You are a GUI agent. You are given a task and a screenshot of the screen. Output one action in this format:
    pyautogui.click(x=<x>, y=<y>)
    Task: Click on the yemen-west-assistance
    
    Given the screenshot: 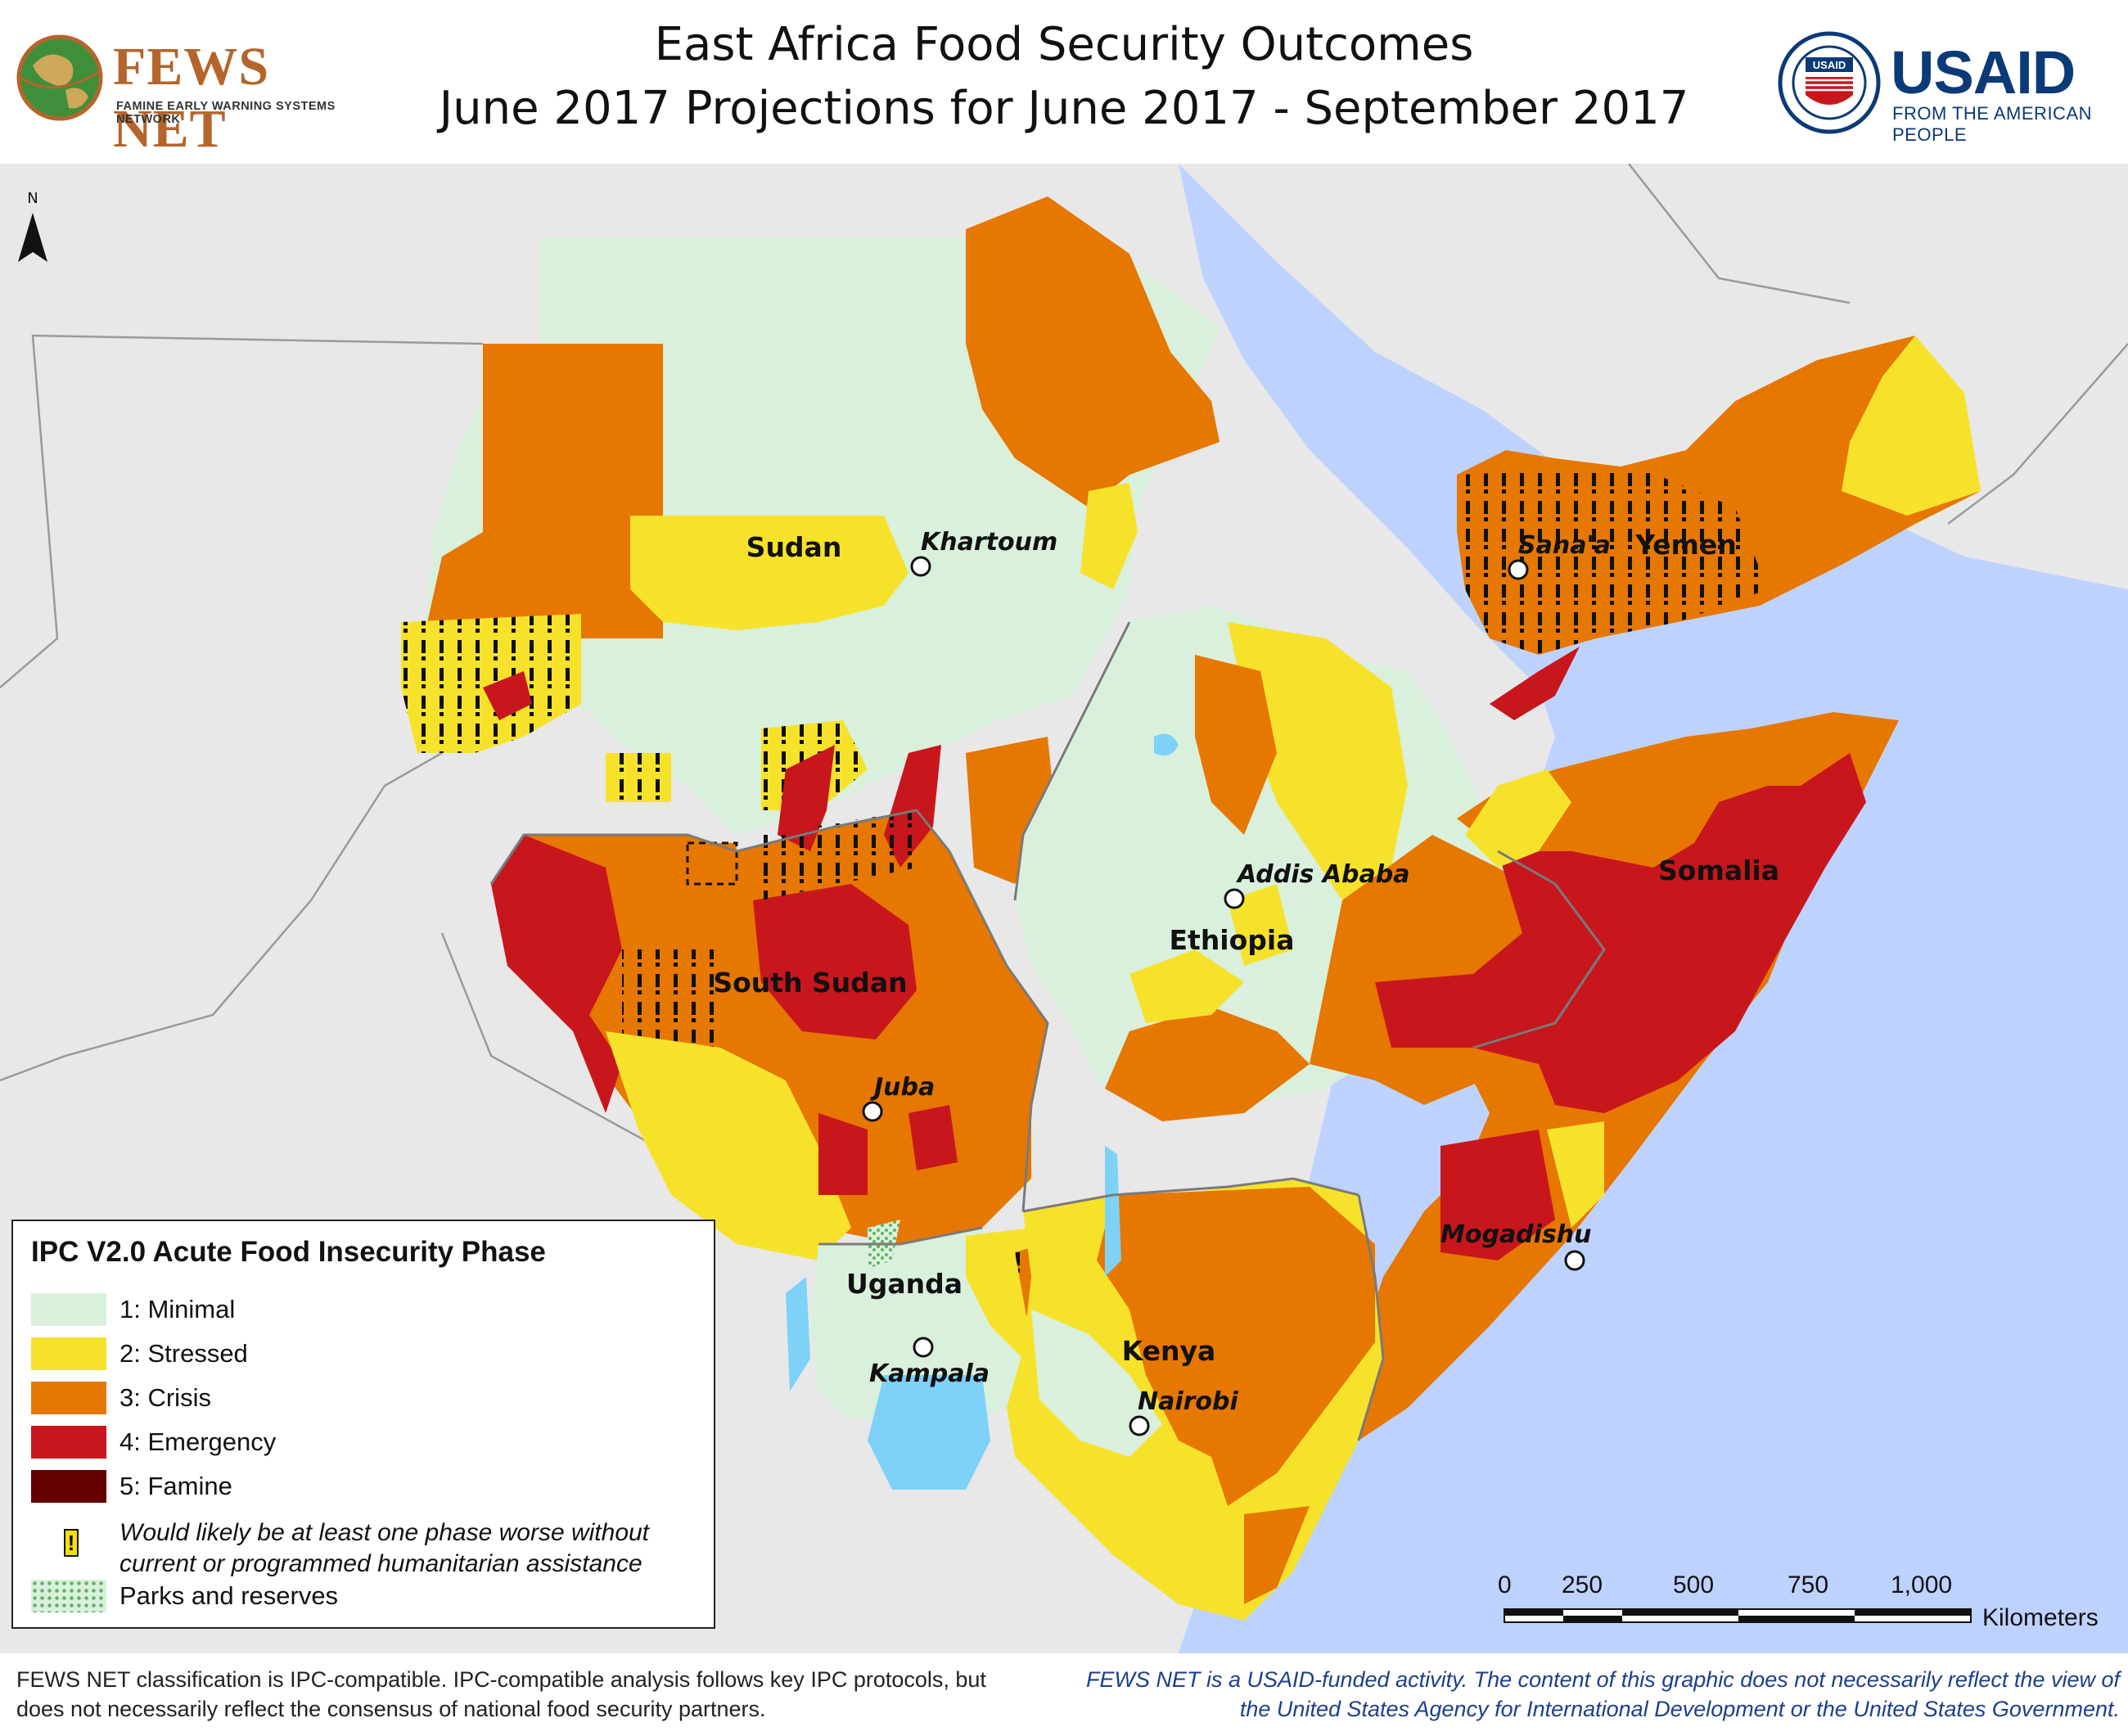 What is the action you would take?
    pyautogui.click(x=1612, y=561)
    